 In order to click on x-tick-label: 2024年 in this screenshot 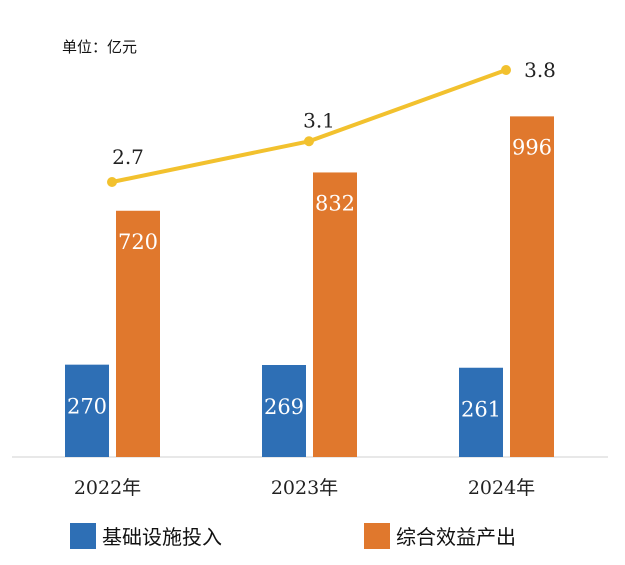, I will do `click(501, 488)`.